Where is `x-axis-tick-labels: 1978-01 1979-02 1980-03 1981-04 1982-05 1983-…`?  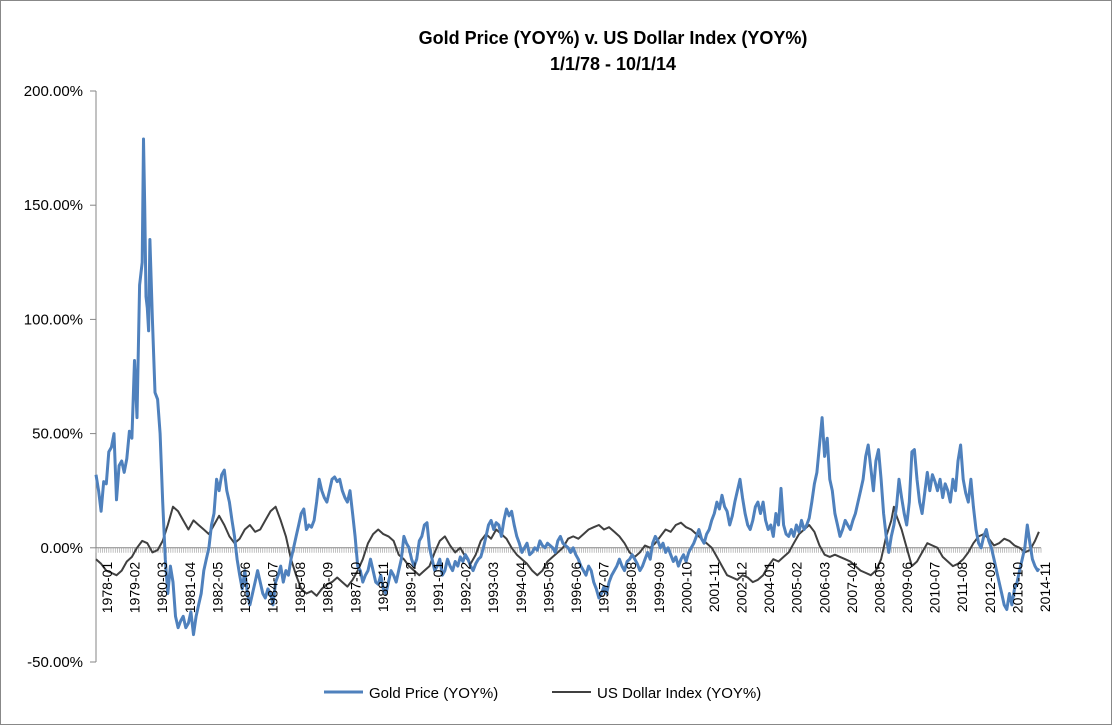 x-axis-tick-labels: 1978-01 1979-02 1980-03 1981-04 1982-05 1983-… is located at coordinates (576, 588).